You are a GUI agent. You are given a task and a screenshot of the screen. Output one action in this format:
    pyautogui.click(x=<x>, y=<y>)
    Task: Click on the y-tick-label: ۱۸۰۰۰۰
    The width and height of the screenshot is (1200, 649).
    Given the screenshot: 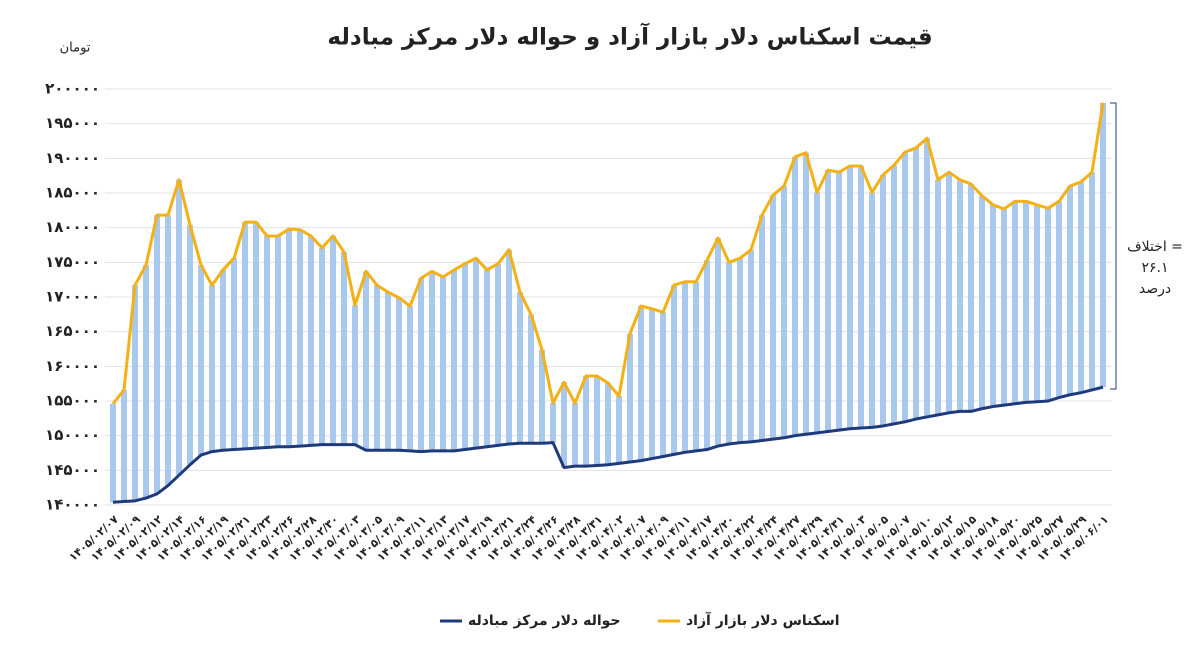 What is the action you would take?
    pyautogui.click(x=72, y=227)
    